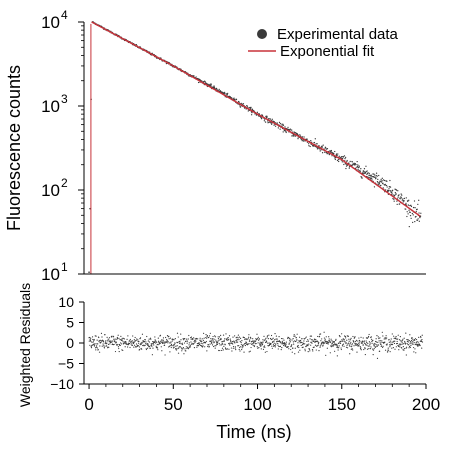  I want to click on x-tick-label: 200, so click(426, 404).